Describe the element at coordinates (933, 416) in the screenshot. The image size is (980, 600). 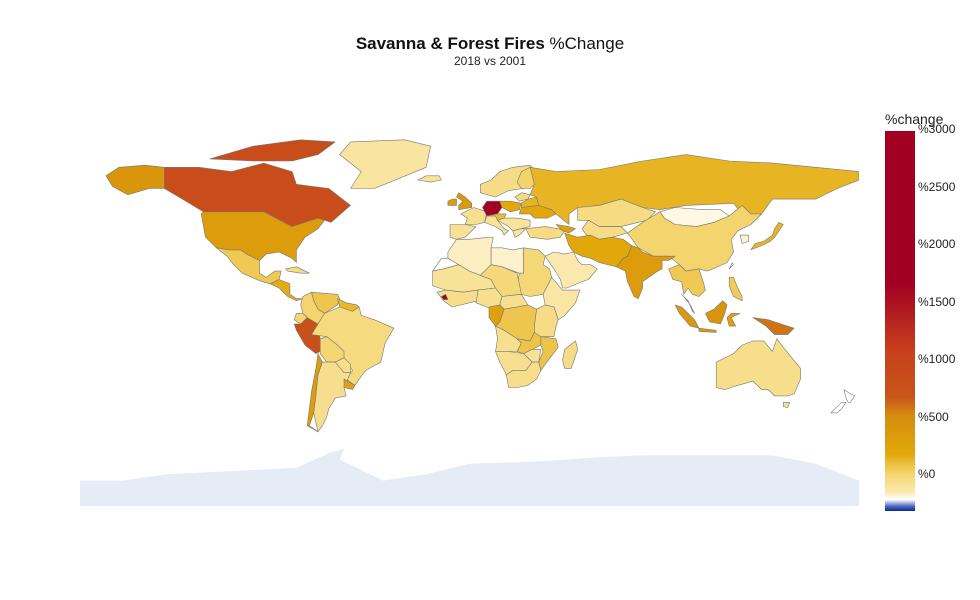
I see `colorbar-tick-label: %500` at that location.